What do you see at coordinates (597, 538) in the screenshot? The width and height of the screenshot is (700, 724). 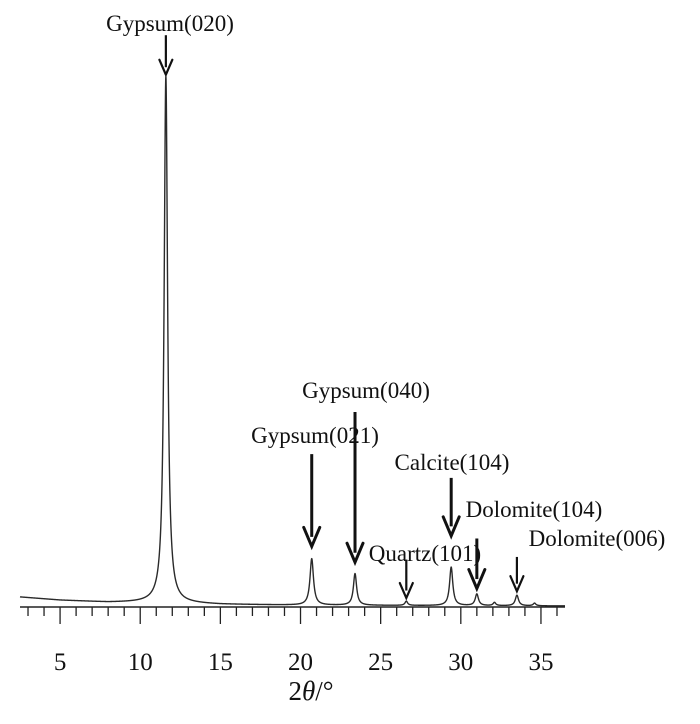 I see `peak-label-dolomite-006: Dolomite(006)` at bounding box center [597, 538].